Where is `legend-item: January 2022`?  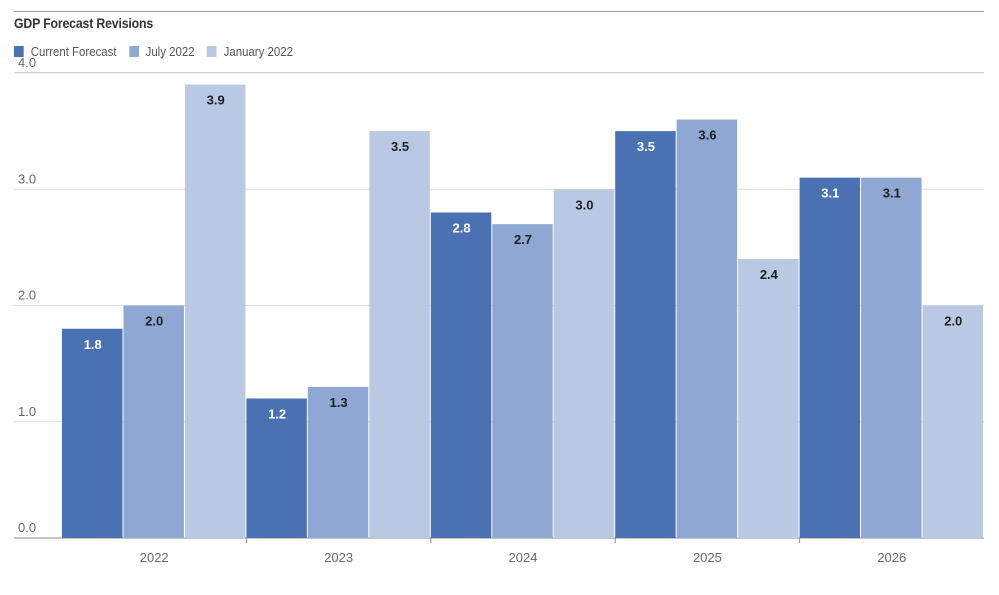
legend-item: January 2022 is located at coordinates (249, 51).